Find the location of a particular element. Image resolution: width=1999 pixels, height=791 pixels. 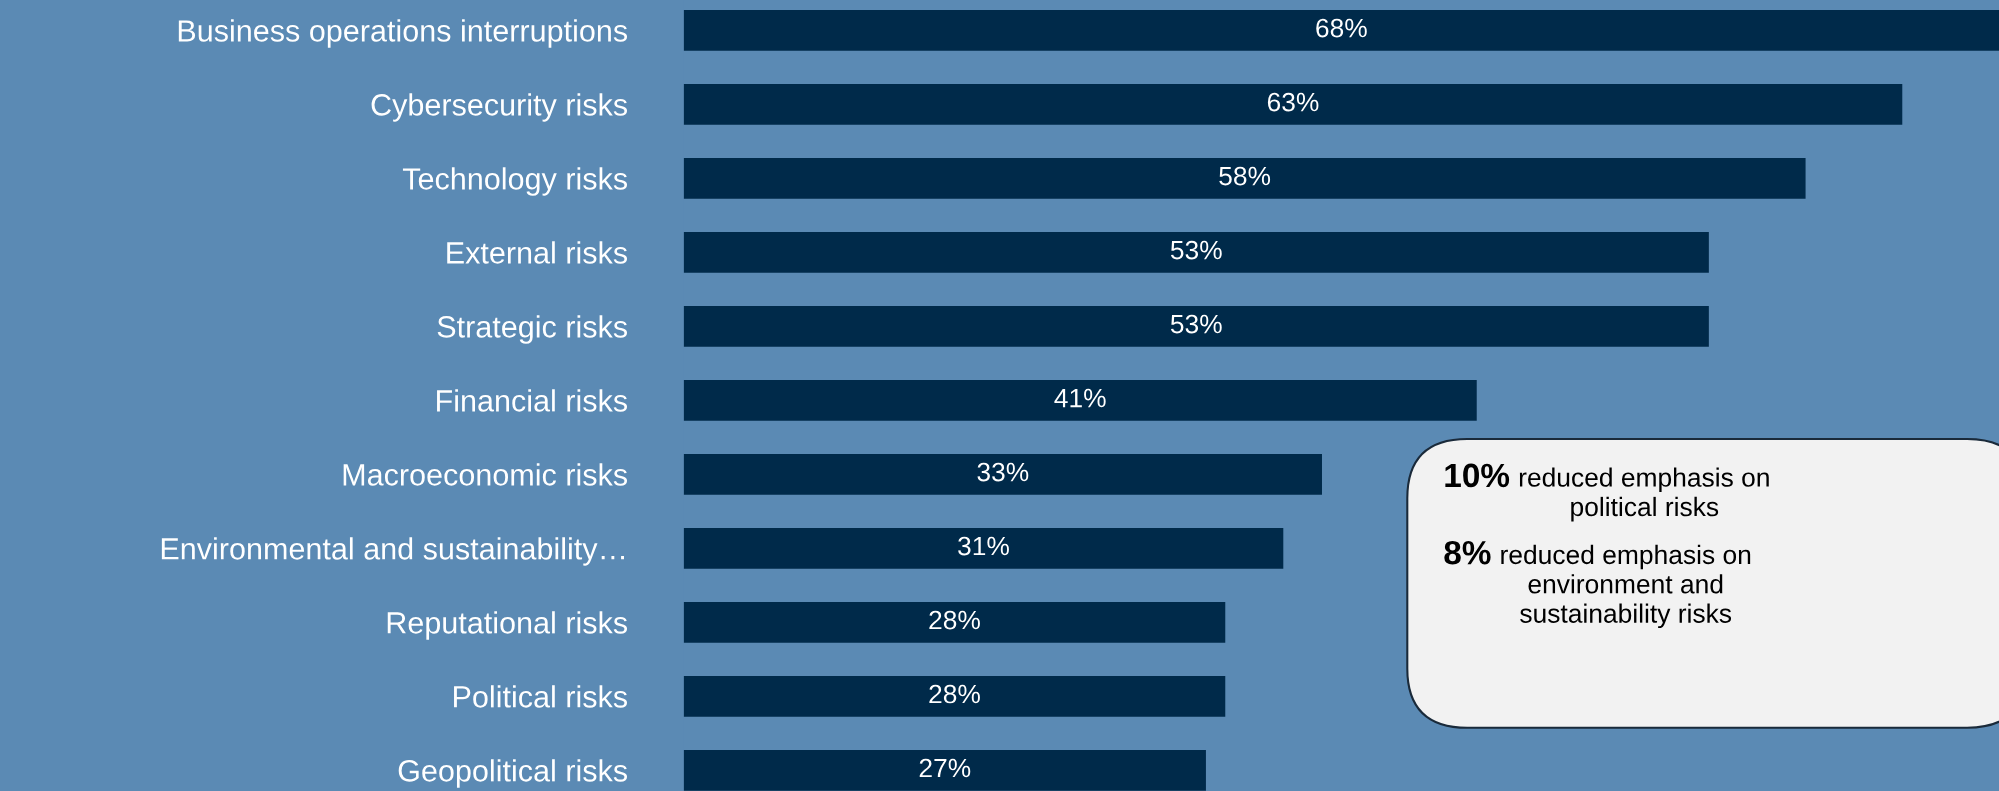

data-label: 27% is located at coordinates (945, 768).